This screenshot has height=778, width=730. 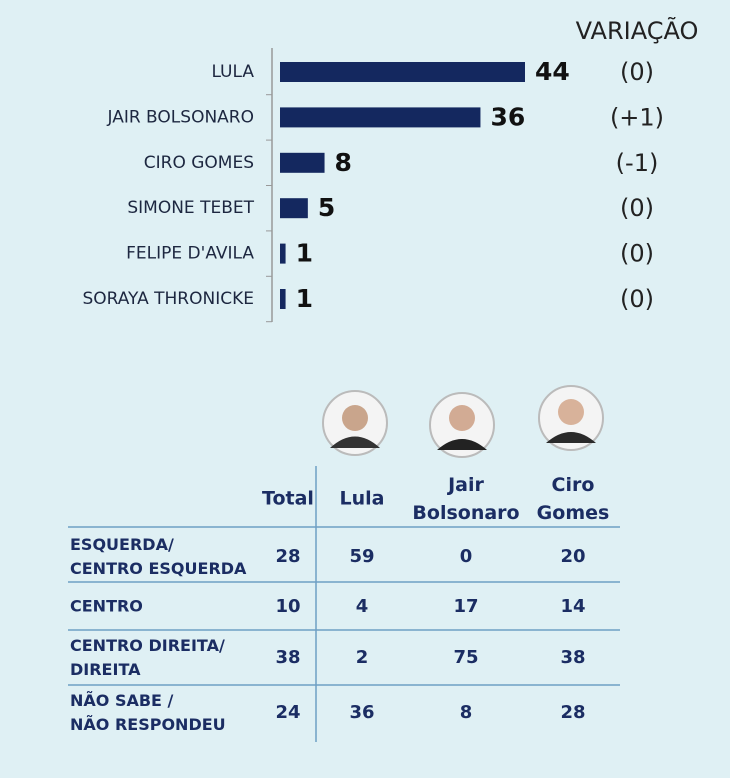 What do you see at coordinates (362, 499) in the screenshot?
I see `column-header: Lula` at bounding box center [362, 499].